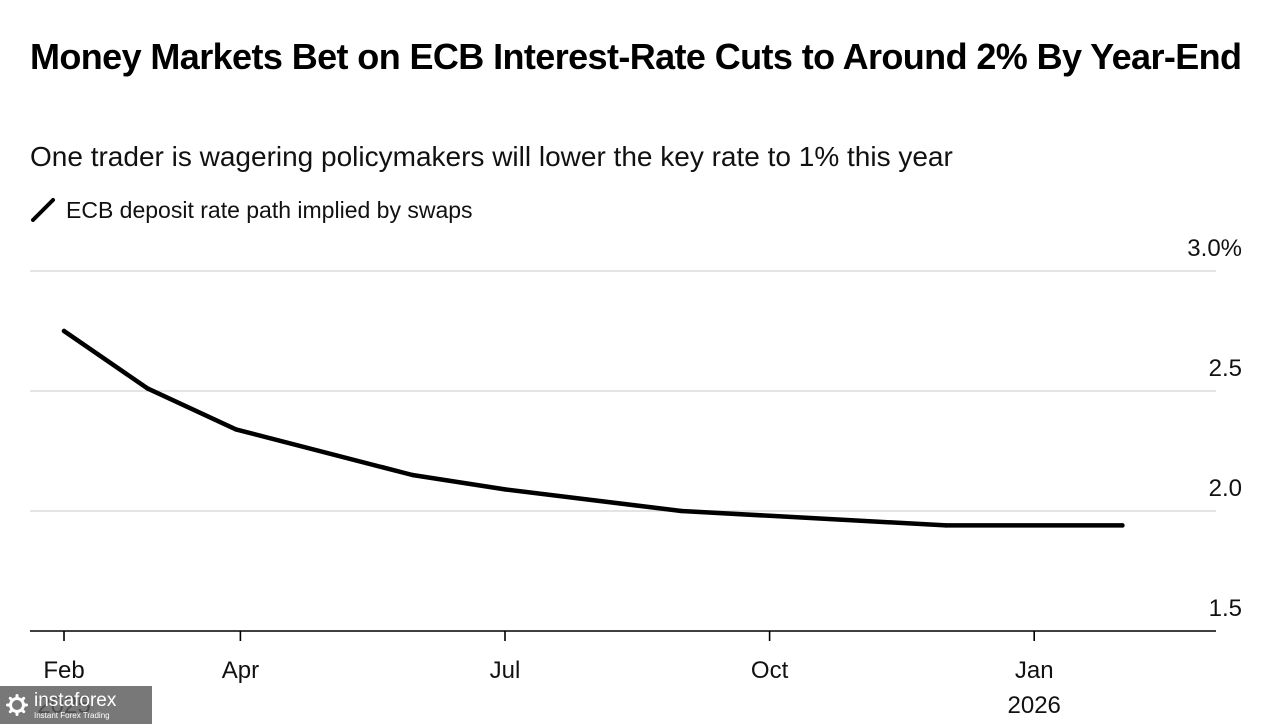  I want to click on gear-logo-icon, so click(17, 705).